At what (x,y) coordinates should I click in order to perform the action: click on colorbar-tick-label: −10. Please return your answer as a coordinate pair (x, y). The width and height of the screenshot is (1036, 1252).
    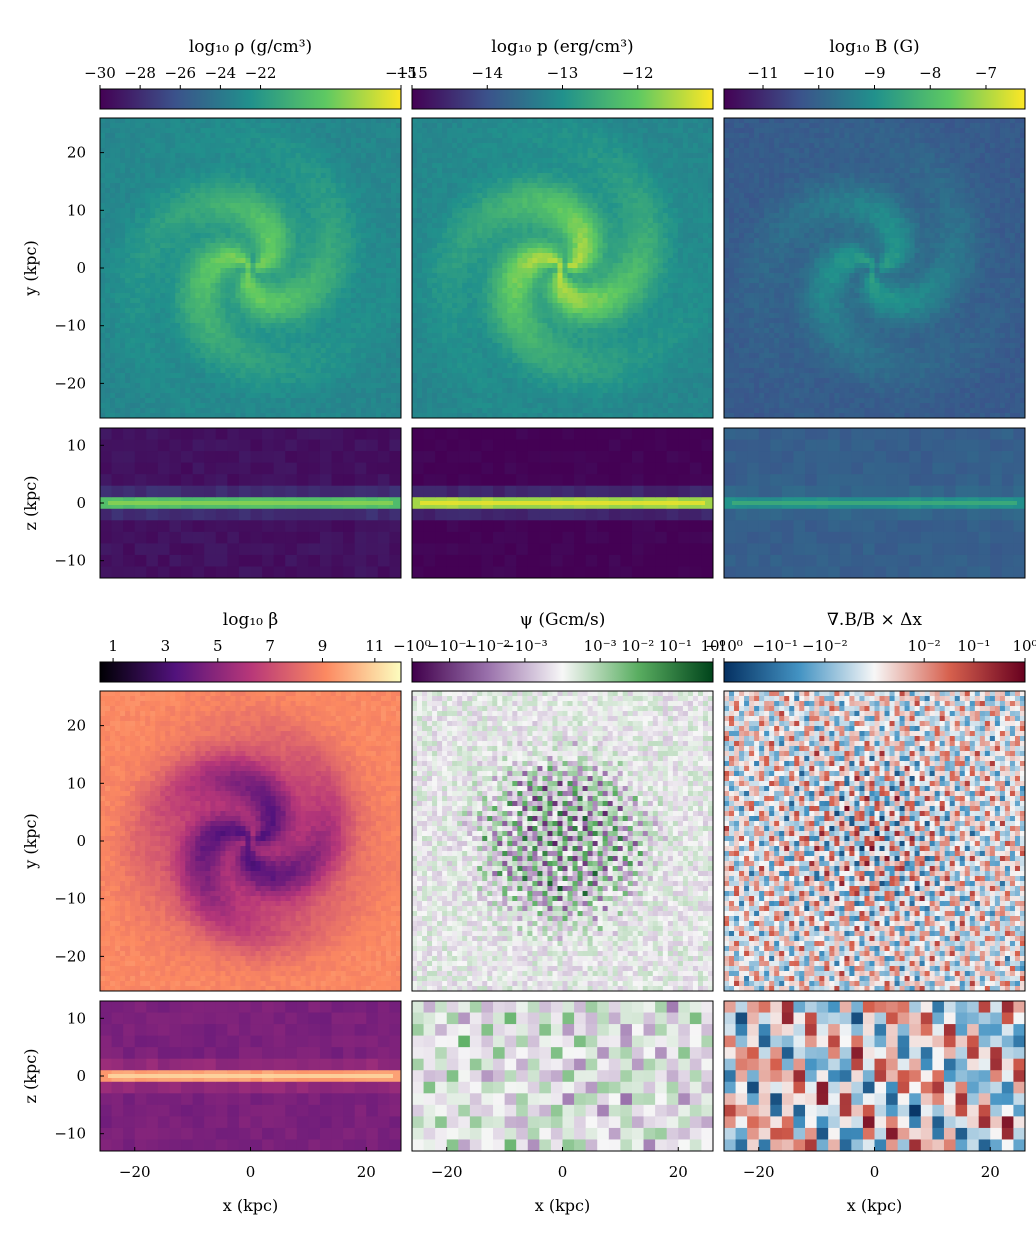
    Looking at the image, I should click on (819, 73).